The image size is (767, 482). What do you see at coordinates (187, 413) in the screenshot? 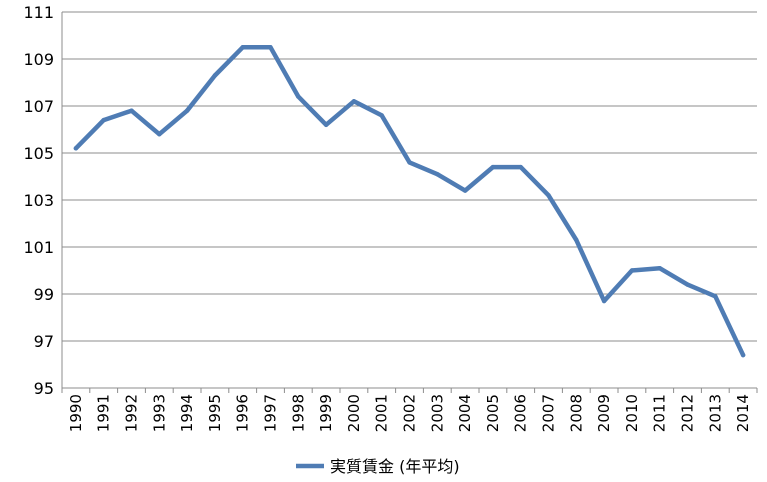
I see `x-tick-label: 1994` at bounding box center [187, 413].